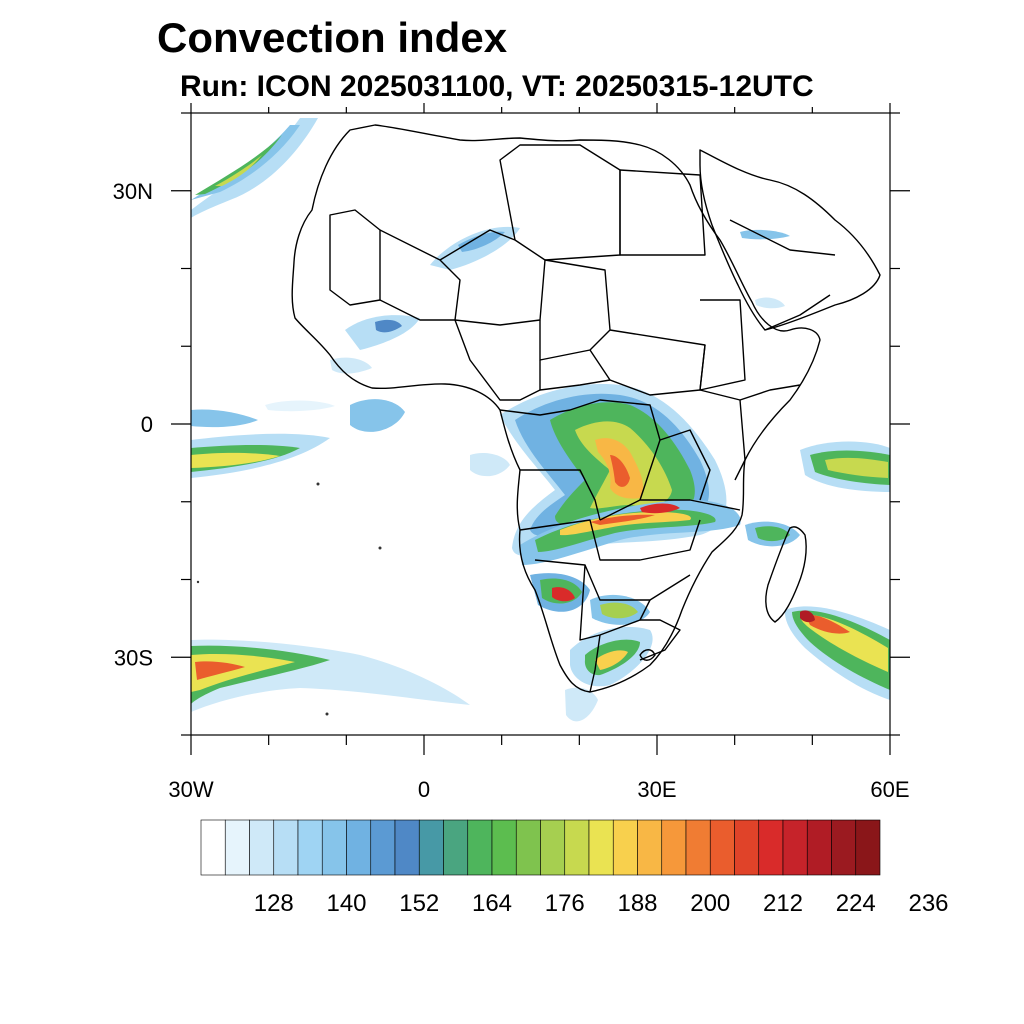  I want to click on lon-label: 30W, so click(190, 789).